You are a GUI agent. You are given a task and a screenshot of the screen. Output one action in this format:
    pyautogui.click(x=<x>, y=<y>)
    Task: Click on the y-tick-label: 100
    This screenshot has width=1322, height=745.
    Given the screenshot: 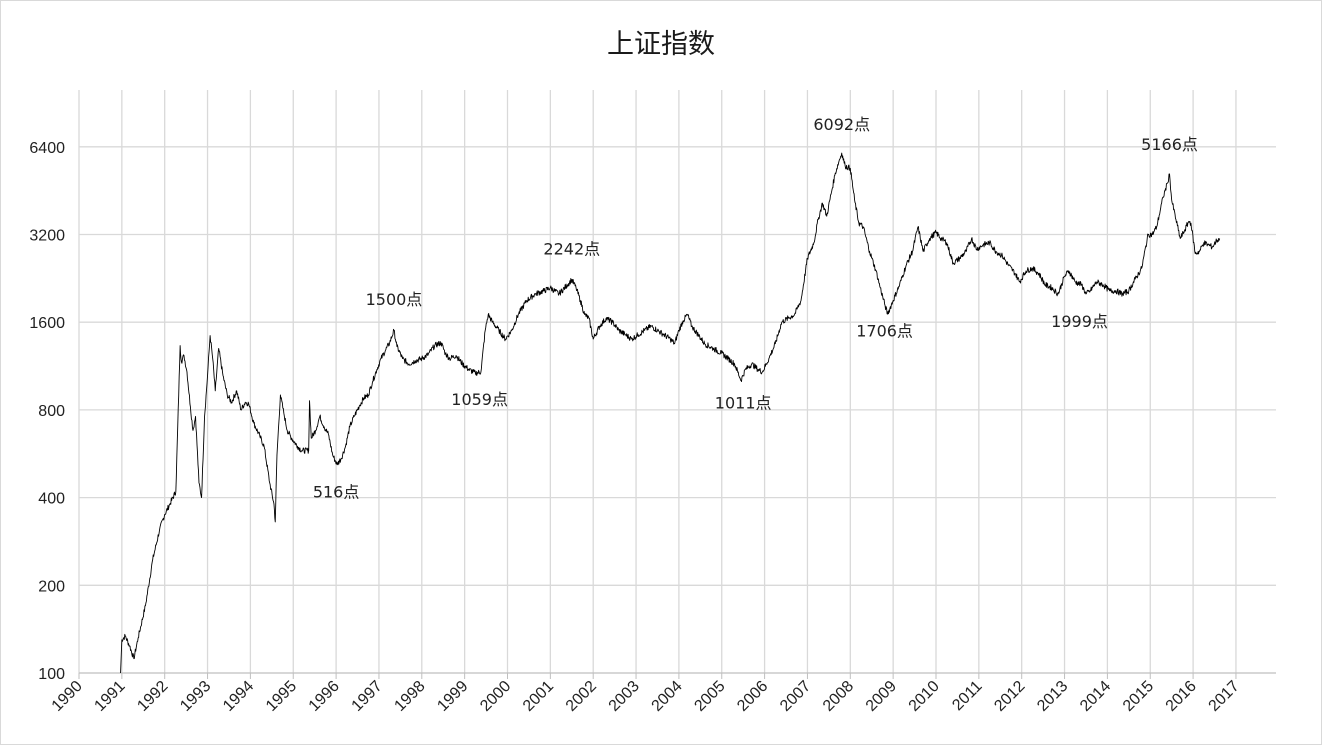 What is the action you would take?
    pyautogui.click(x=51, y=674)
    